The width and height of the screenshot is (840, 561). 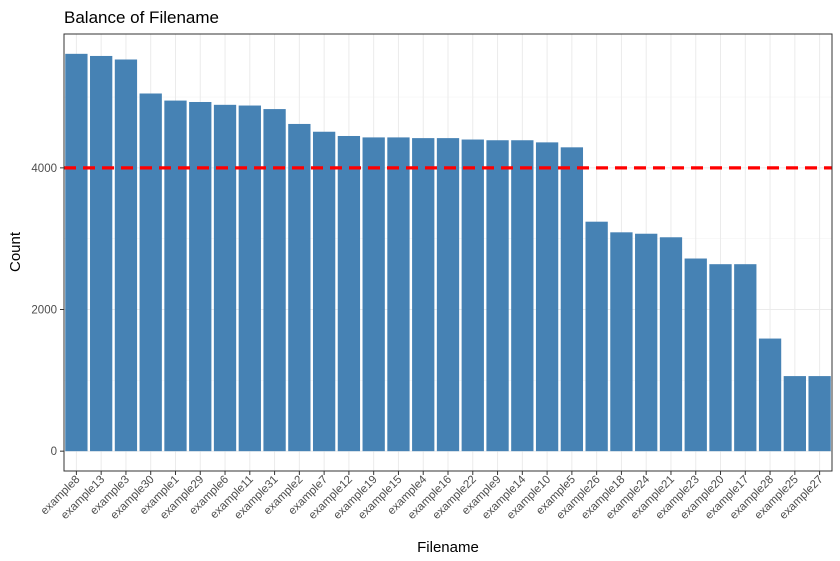 I want to click on bar-example12, so click(x=349, y=293).